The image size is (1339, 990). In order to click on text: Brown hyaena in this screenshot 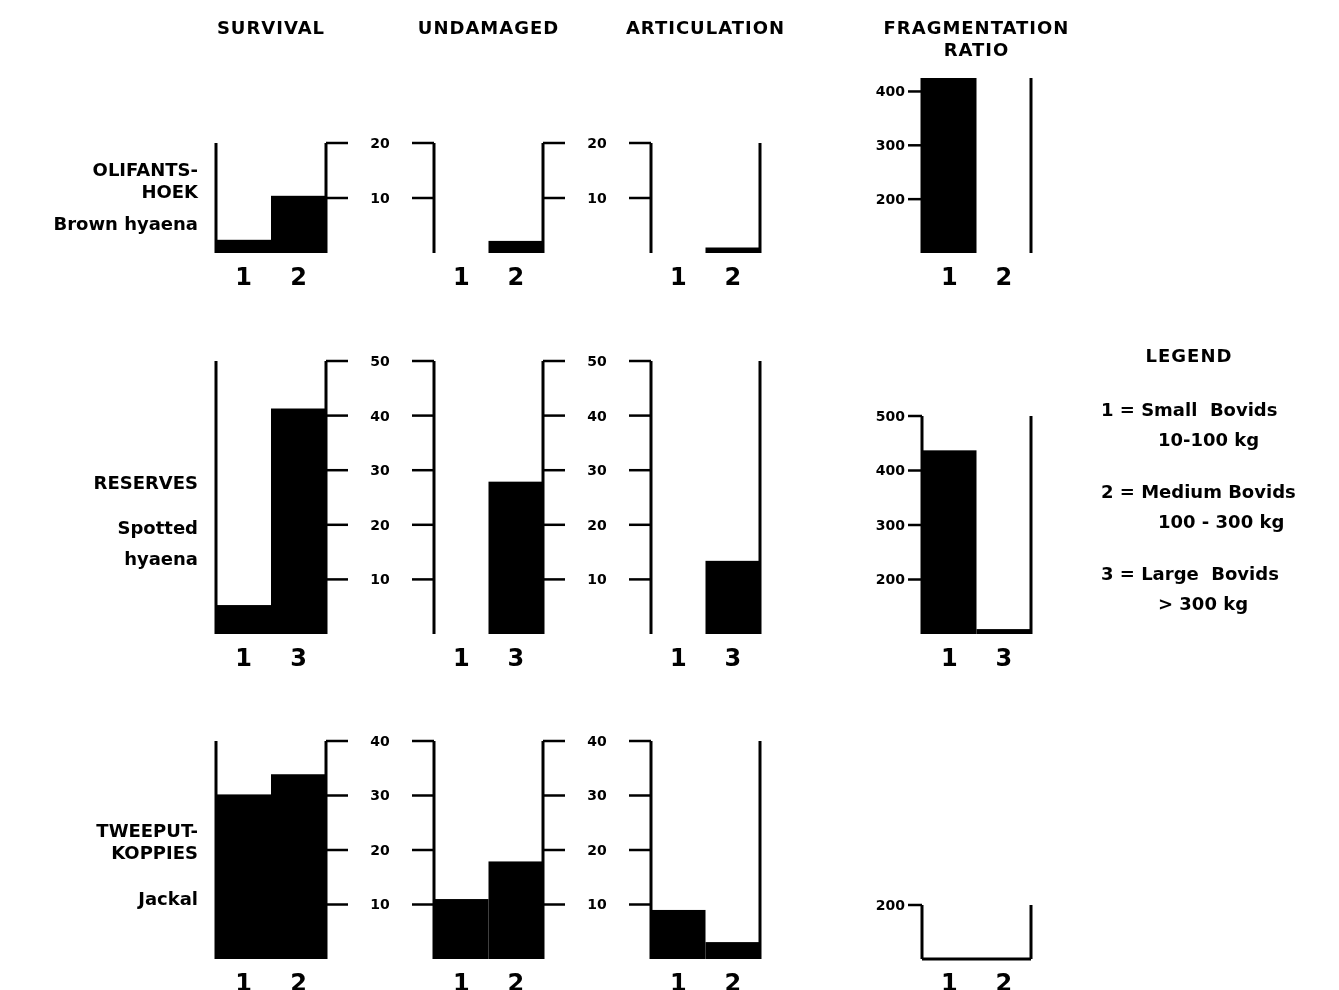, I will do `click(125, 223)`.